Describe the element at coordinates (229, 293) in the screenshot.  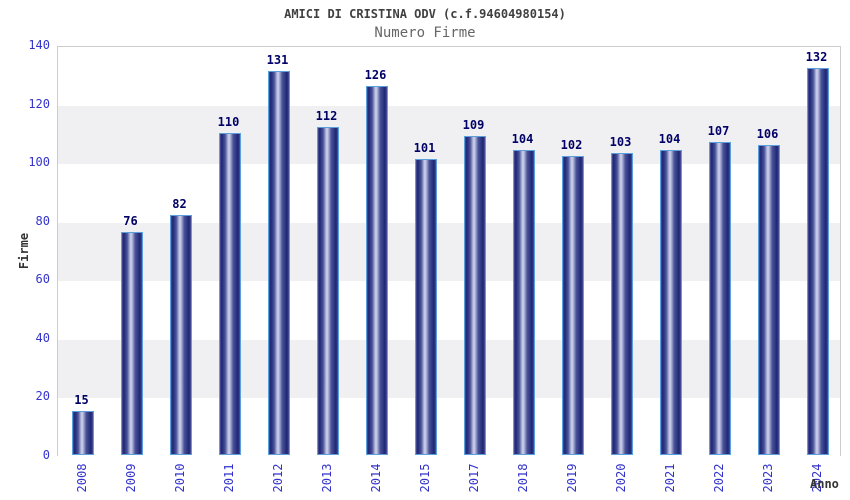
I see `bar-2011` at that location.